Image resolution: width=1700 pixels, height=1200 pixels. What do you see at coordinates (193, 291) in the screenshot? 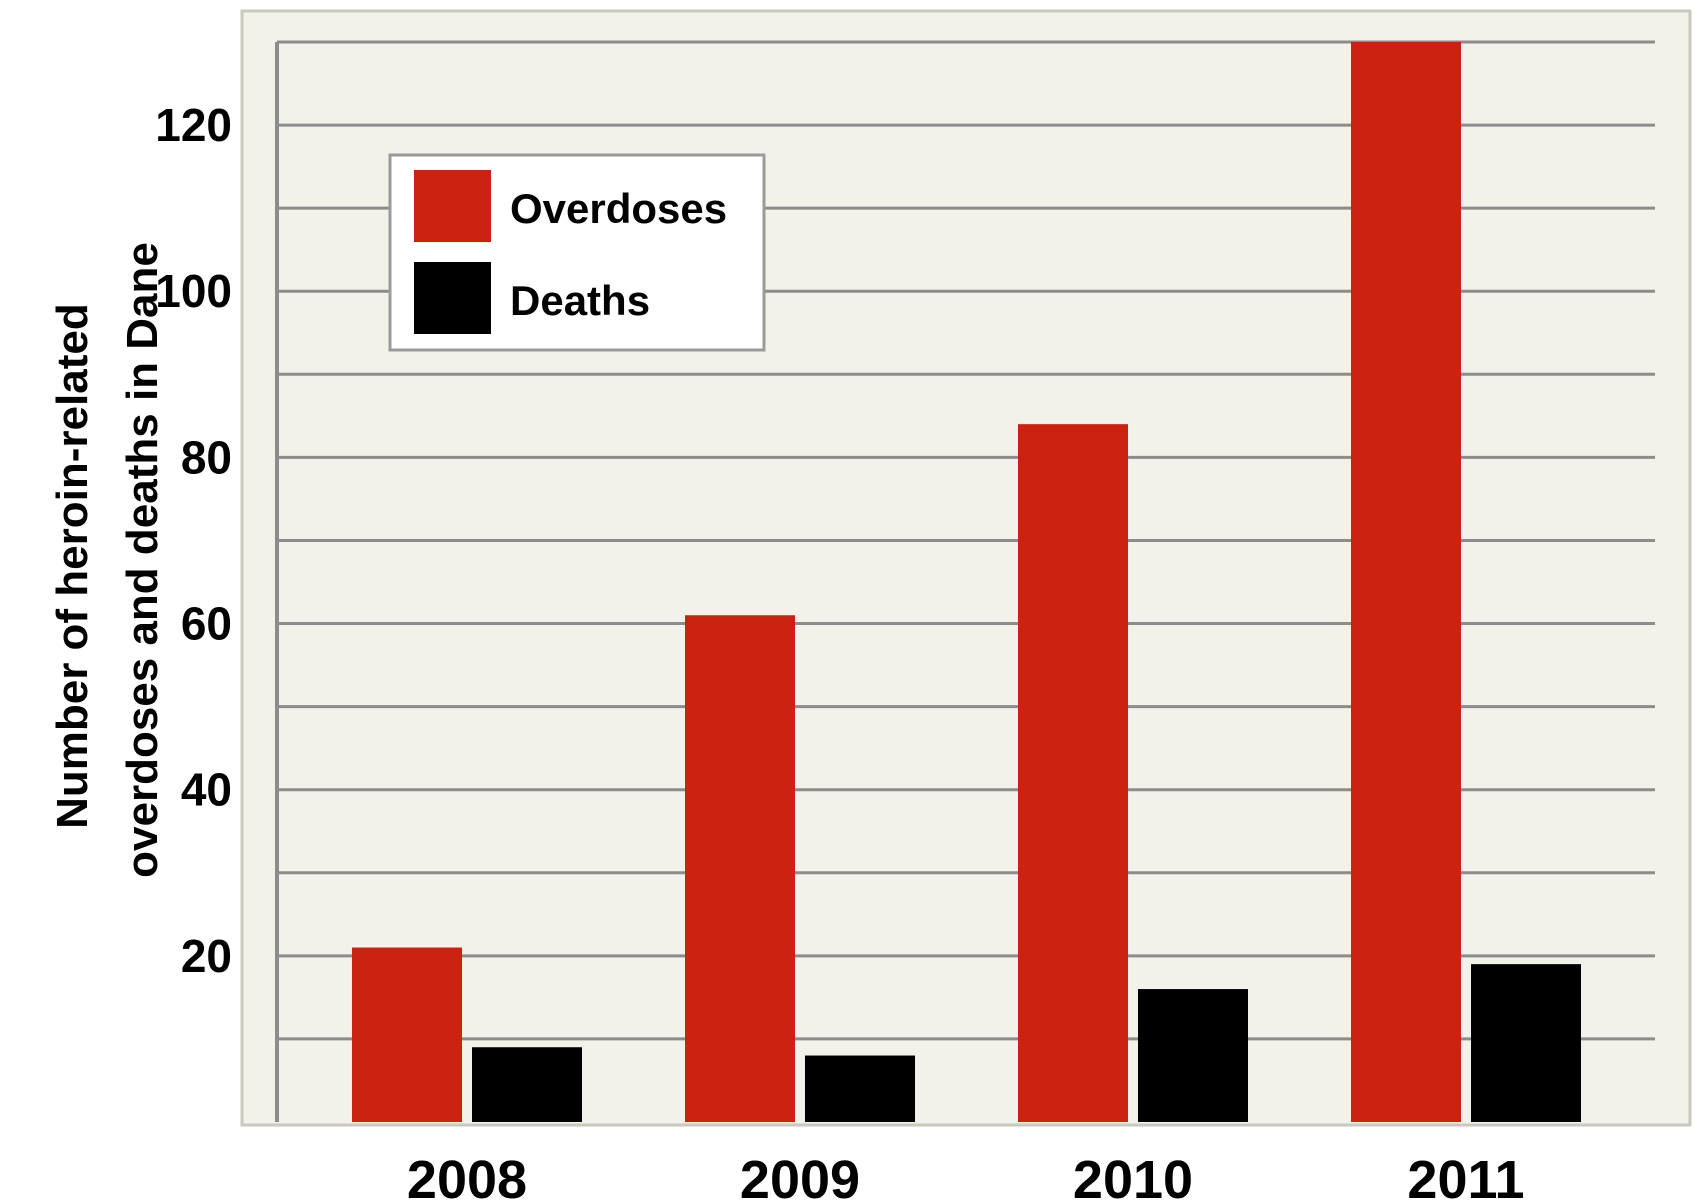
I see `y-tick-label: 100` at bounding box center [193, 291].